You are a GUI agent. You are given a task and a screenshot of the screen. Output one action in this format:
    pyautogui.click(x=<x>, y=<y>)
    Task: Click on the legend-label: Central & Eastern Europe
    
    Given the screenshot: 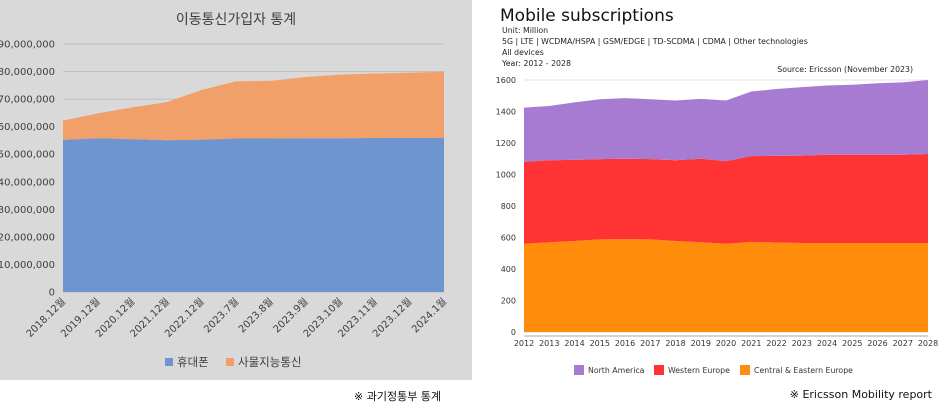 What is the action you would take?
    pyautogui.click(x=803, y=370)
    